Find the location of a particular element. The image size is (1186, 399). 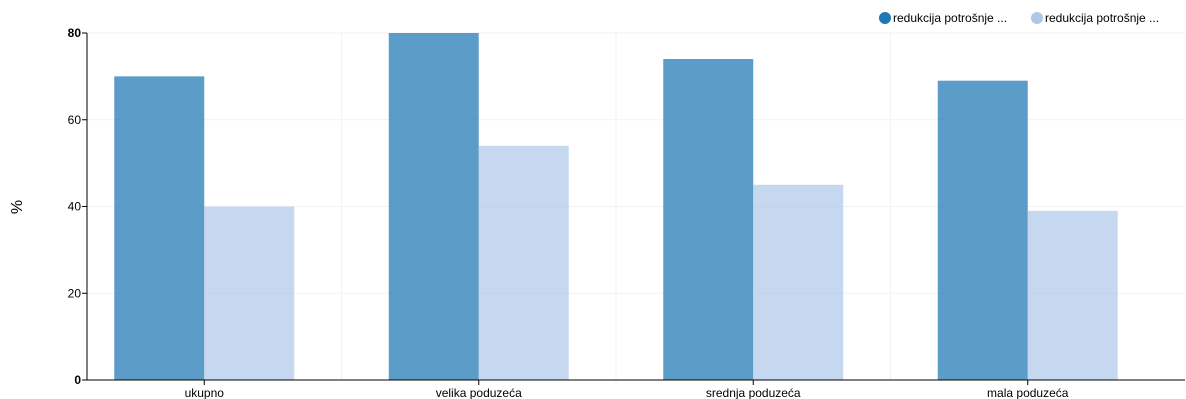

x-tick-label: velika poduzeća is located at coordinates (479, 392).